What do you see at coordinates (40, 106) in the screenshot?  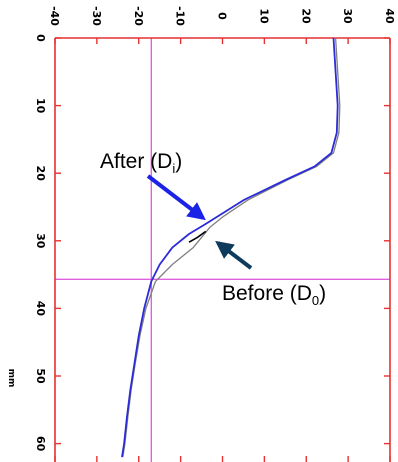 I see `y-tick-label: 10` at bounding box center [40, 106].